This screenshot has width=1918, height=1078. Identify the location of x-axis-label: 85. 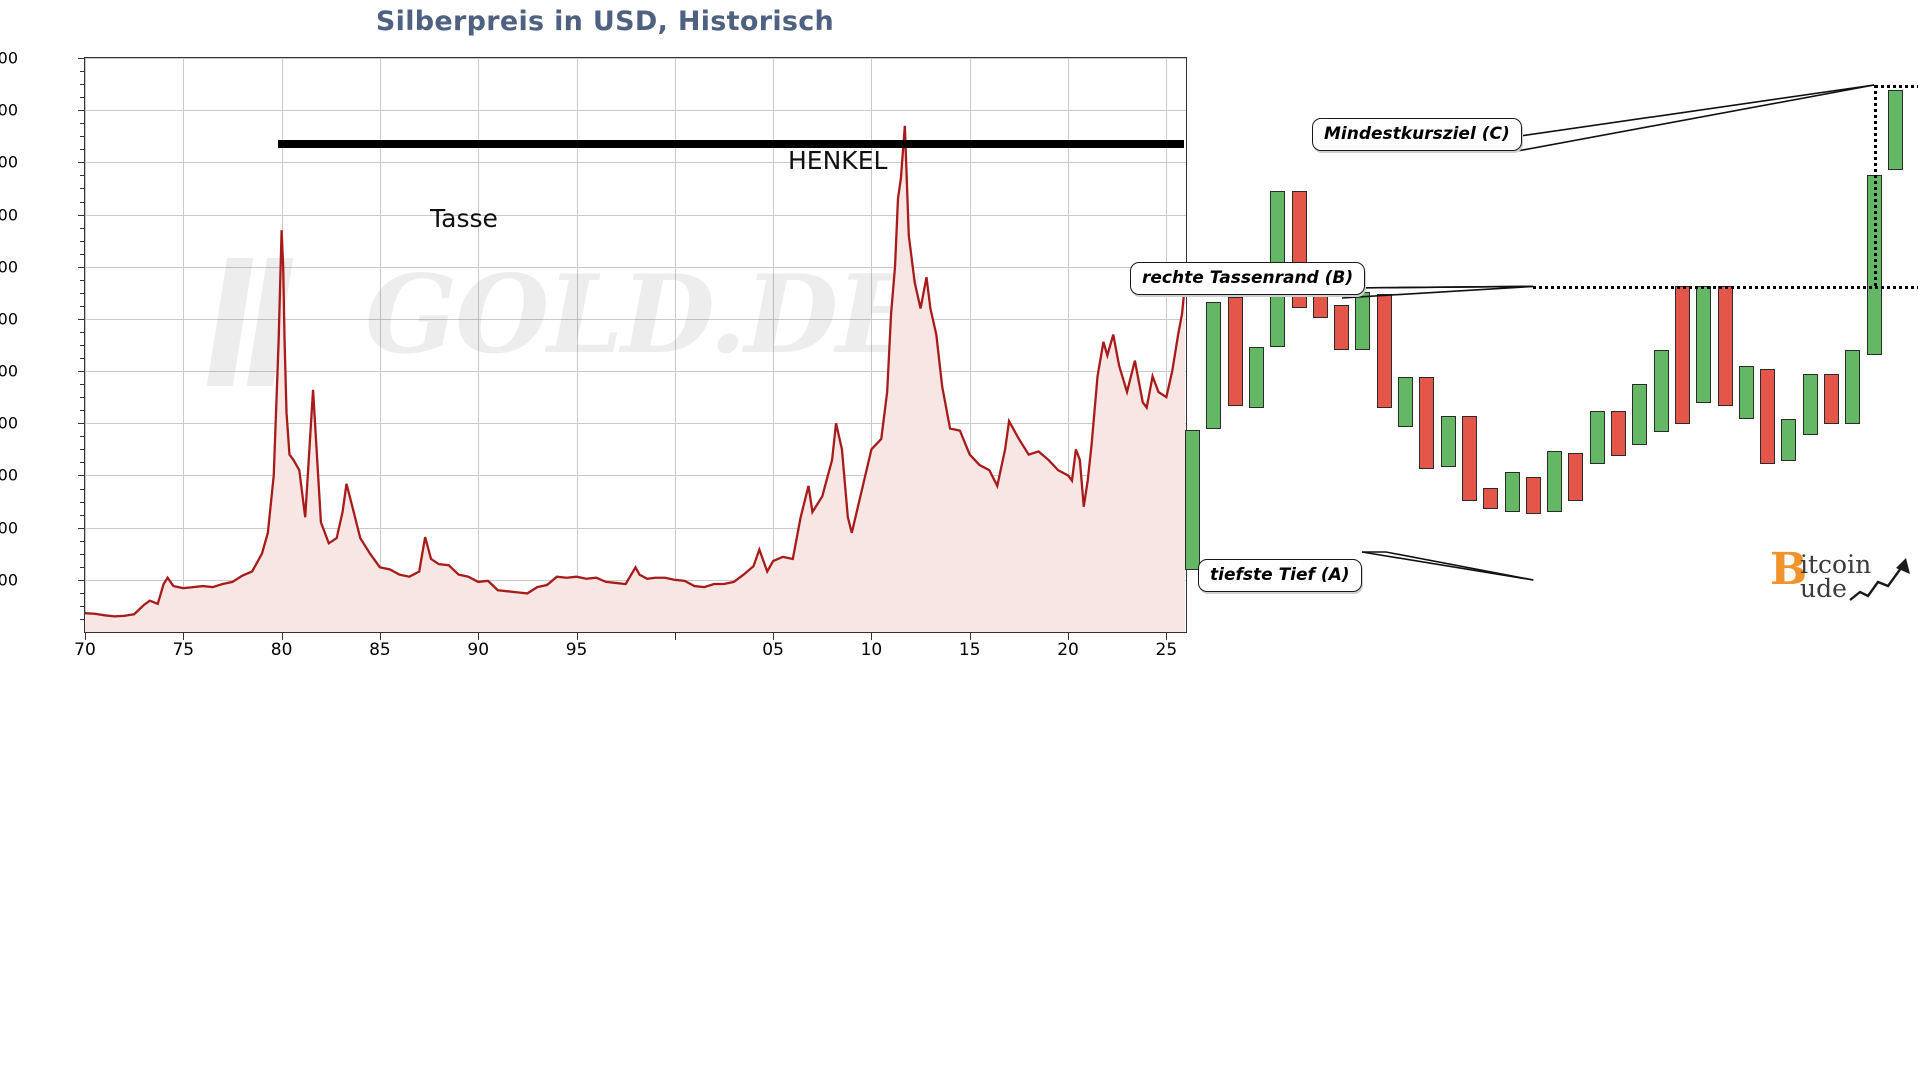
(380, 650).